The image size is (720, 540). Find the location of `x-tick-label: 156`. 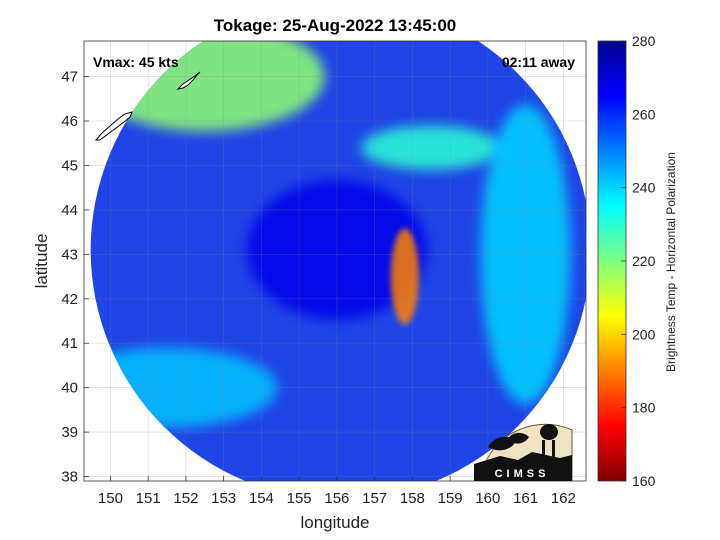

x-tick-label: 156 is located at coordinates (336, 498).